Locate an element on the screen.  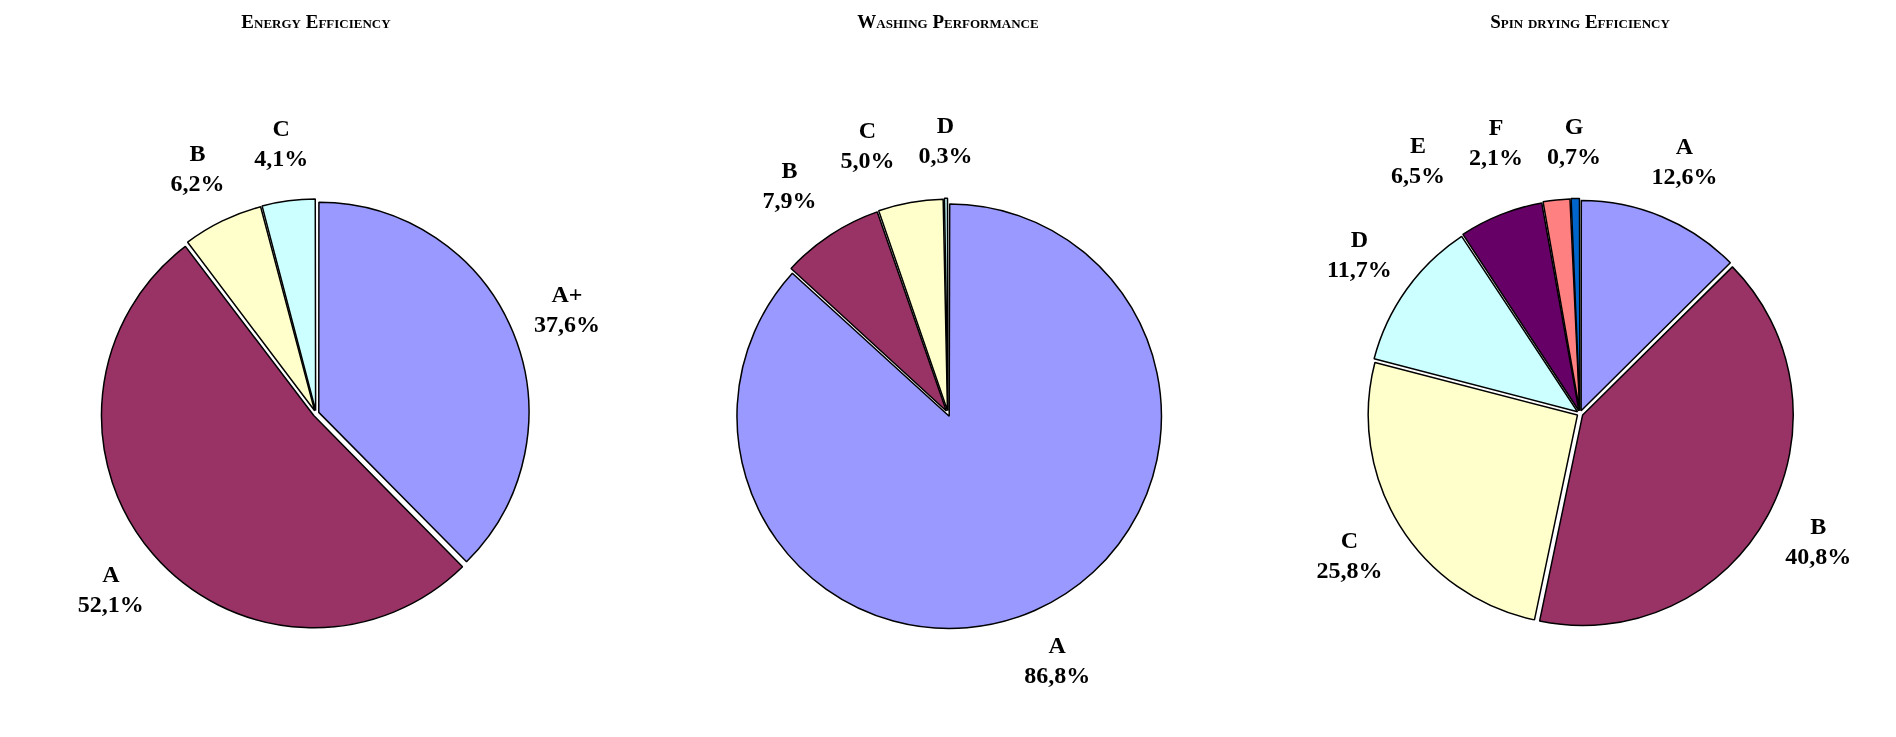
slice-label: F is located at coordinates (1496, 127).